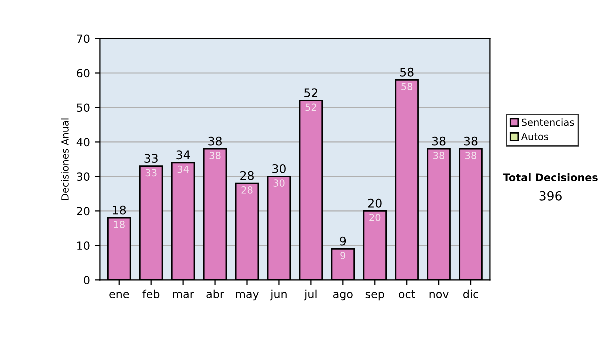 This screenshot has width=600, height=340. Describe the element at coordinates (83, 108) in the screenshot. I see `y-tick-label: 50` at that location.